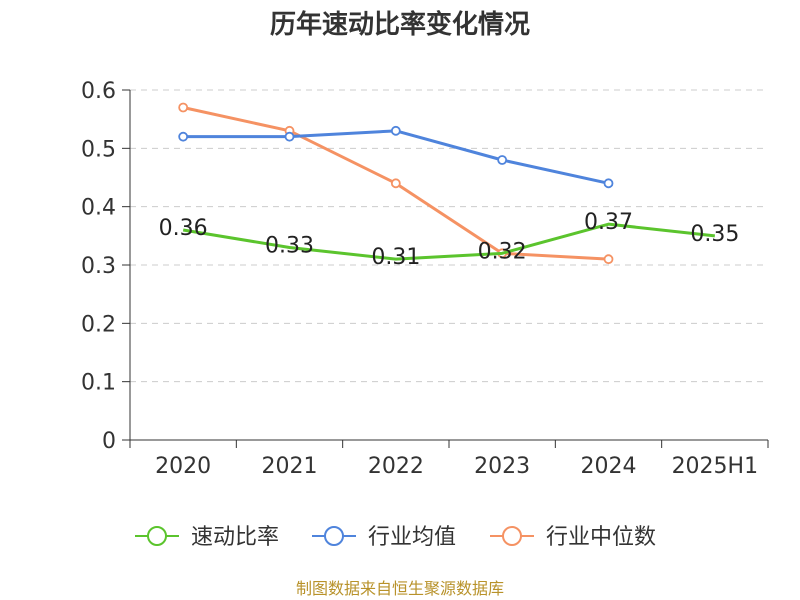 Image resolution: width=800 pixels, height=600 pixels. Describe the element at coordinates (98, 266) in the screenshot. I see `y-tick-label: 0.3` at that location.